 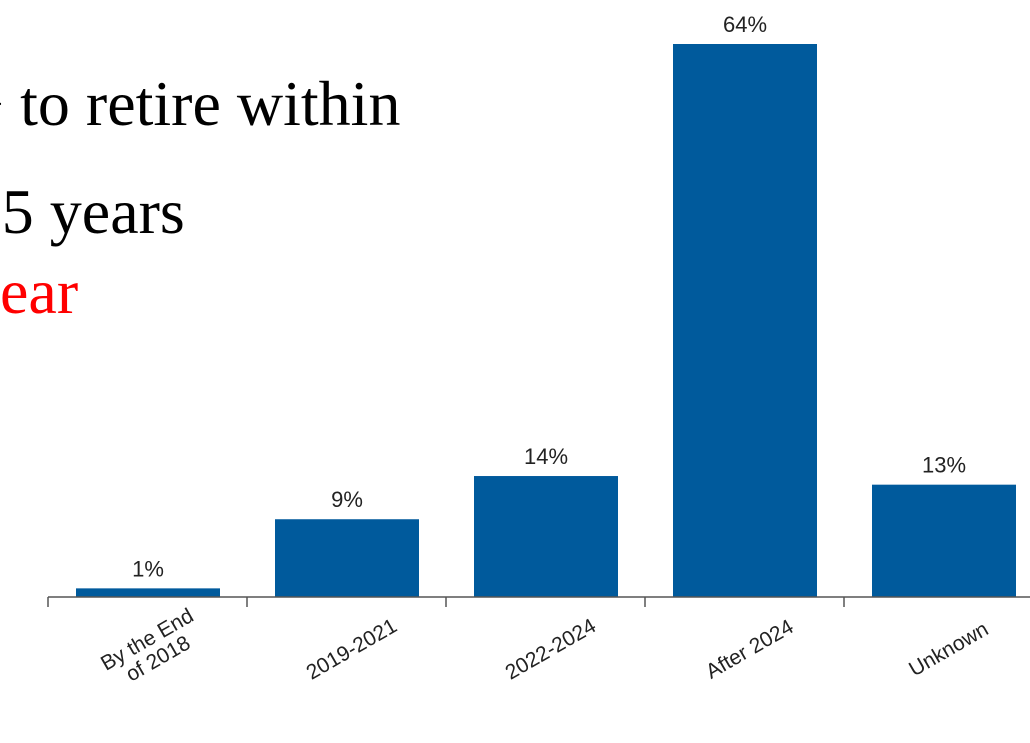 What do you see at coordinates (745, 24) in the screenshot?
I see `bar-value-label-4: 64%` at bounding box center [745, 24].